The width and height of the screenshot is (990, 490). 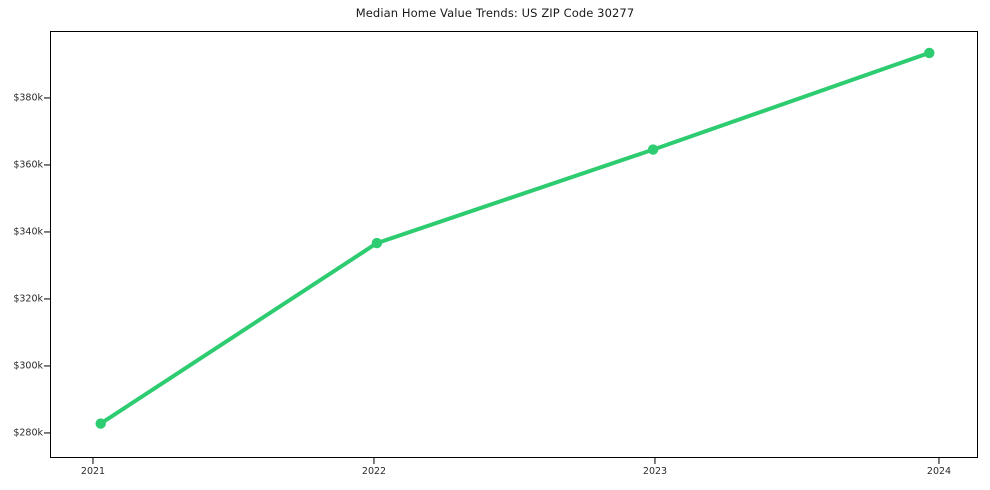 What do you see at coordinates (374, 471) in the screenshot?
I see `x-tick-label: 2022` at bounding box center [374, 471].